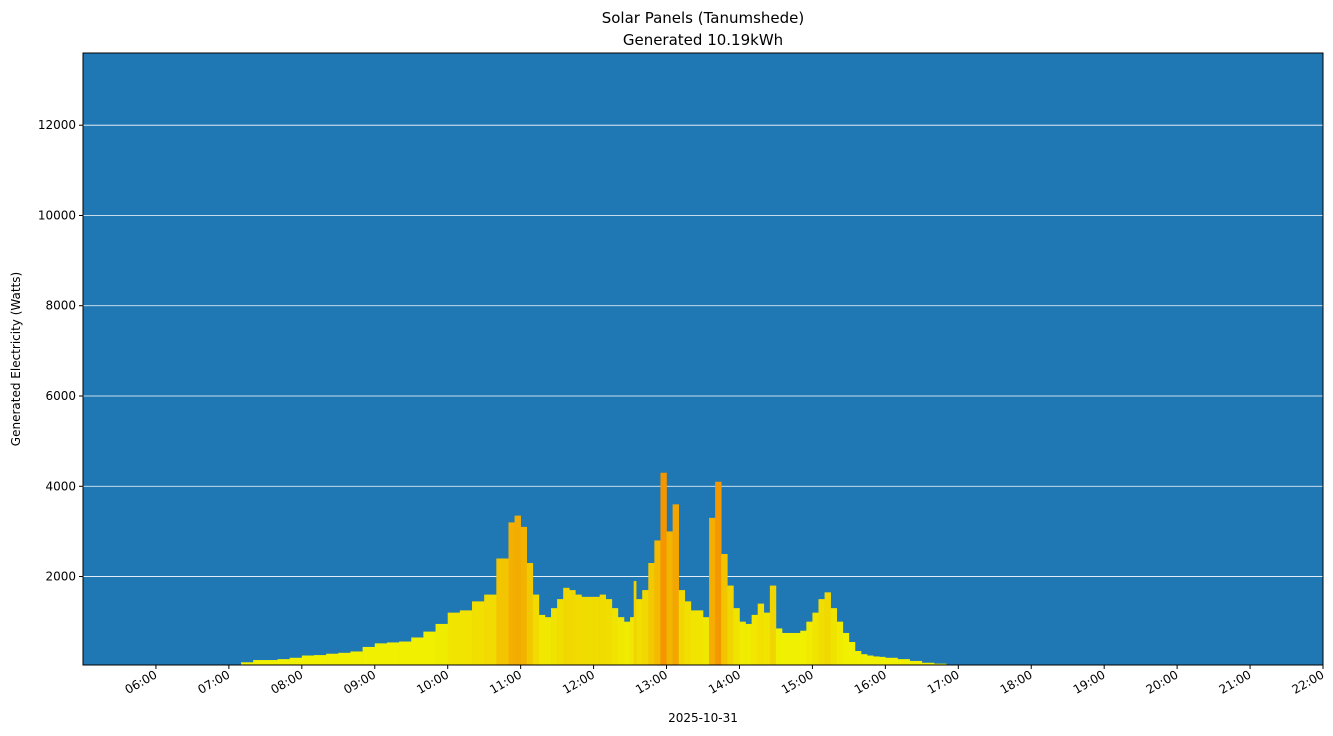 Image resolution: width=1333 pixels, height=736 pixels. Describe the element at coordinates (286, 681) in the screenshot. I see `x-tick-label: 08:00` at that location.